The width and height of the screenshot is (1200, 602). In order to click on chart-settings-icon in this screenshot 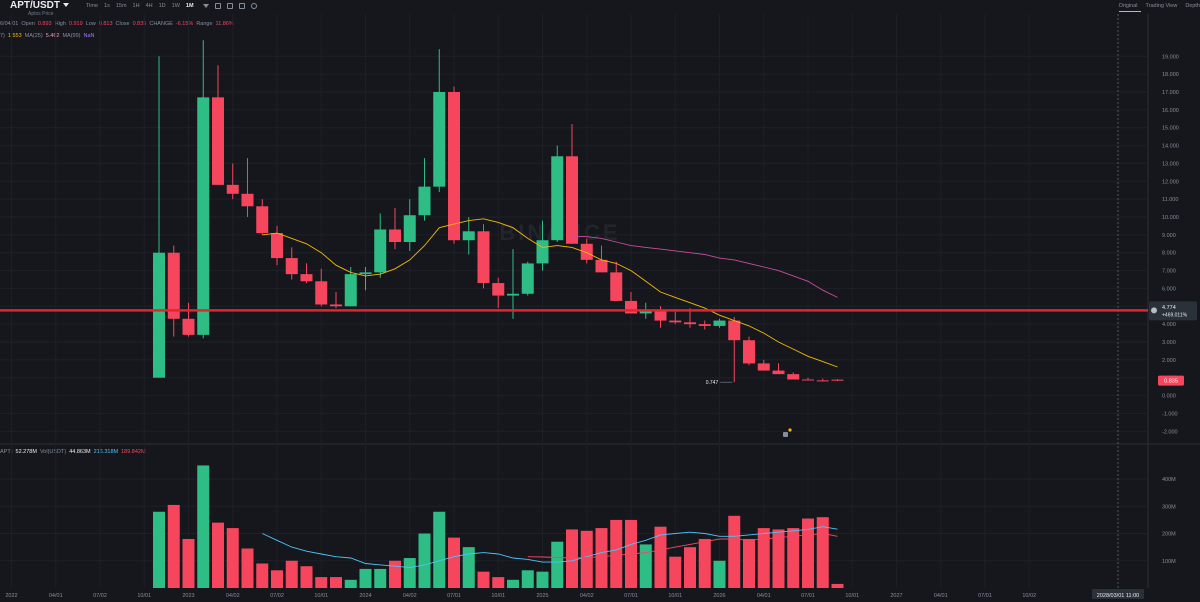, I will do `click(217, 6)`.